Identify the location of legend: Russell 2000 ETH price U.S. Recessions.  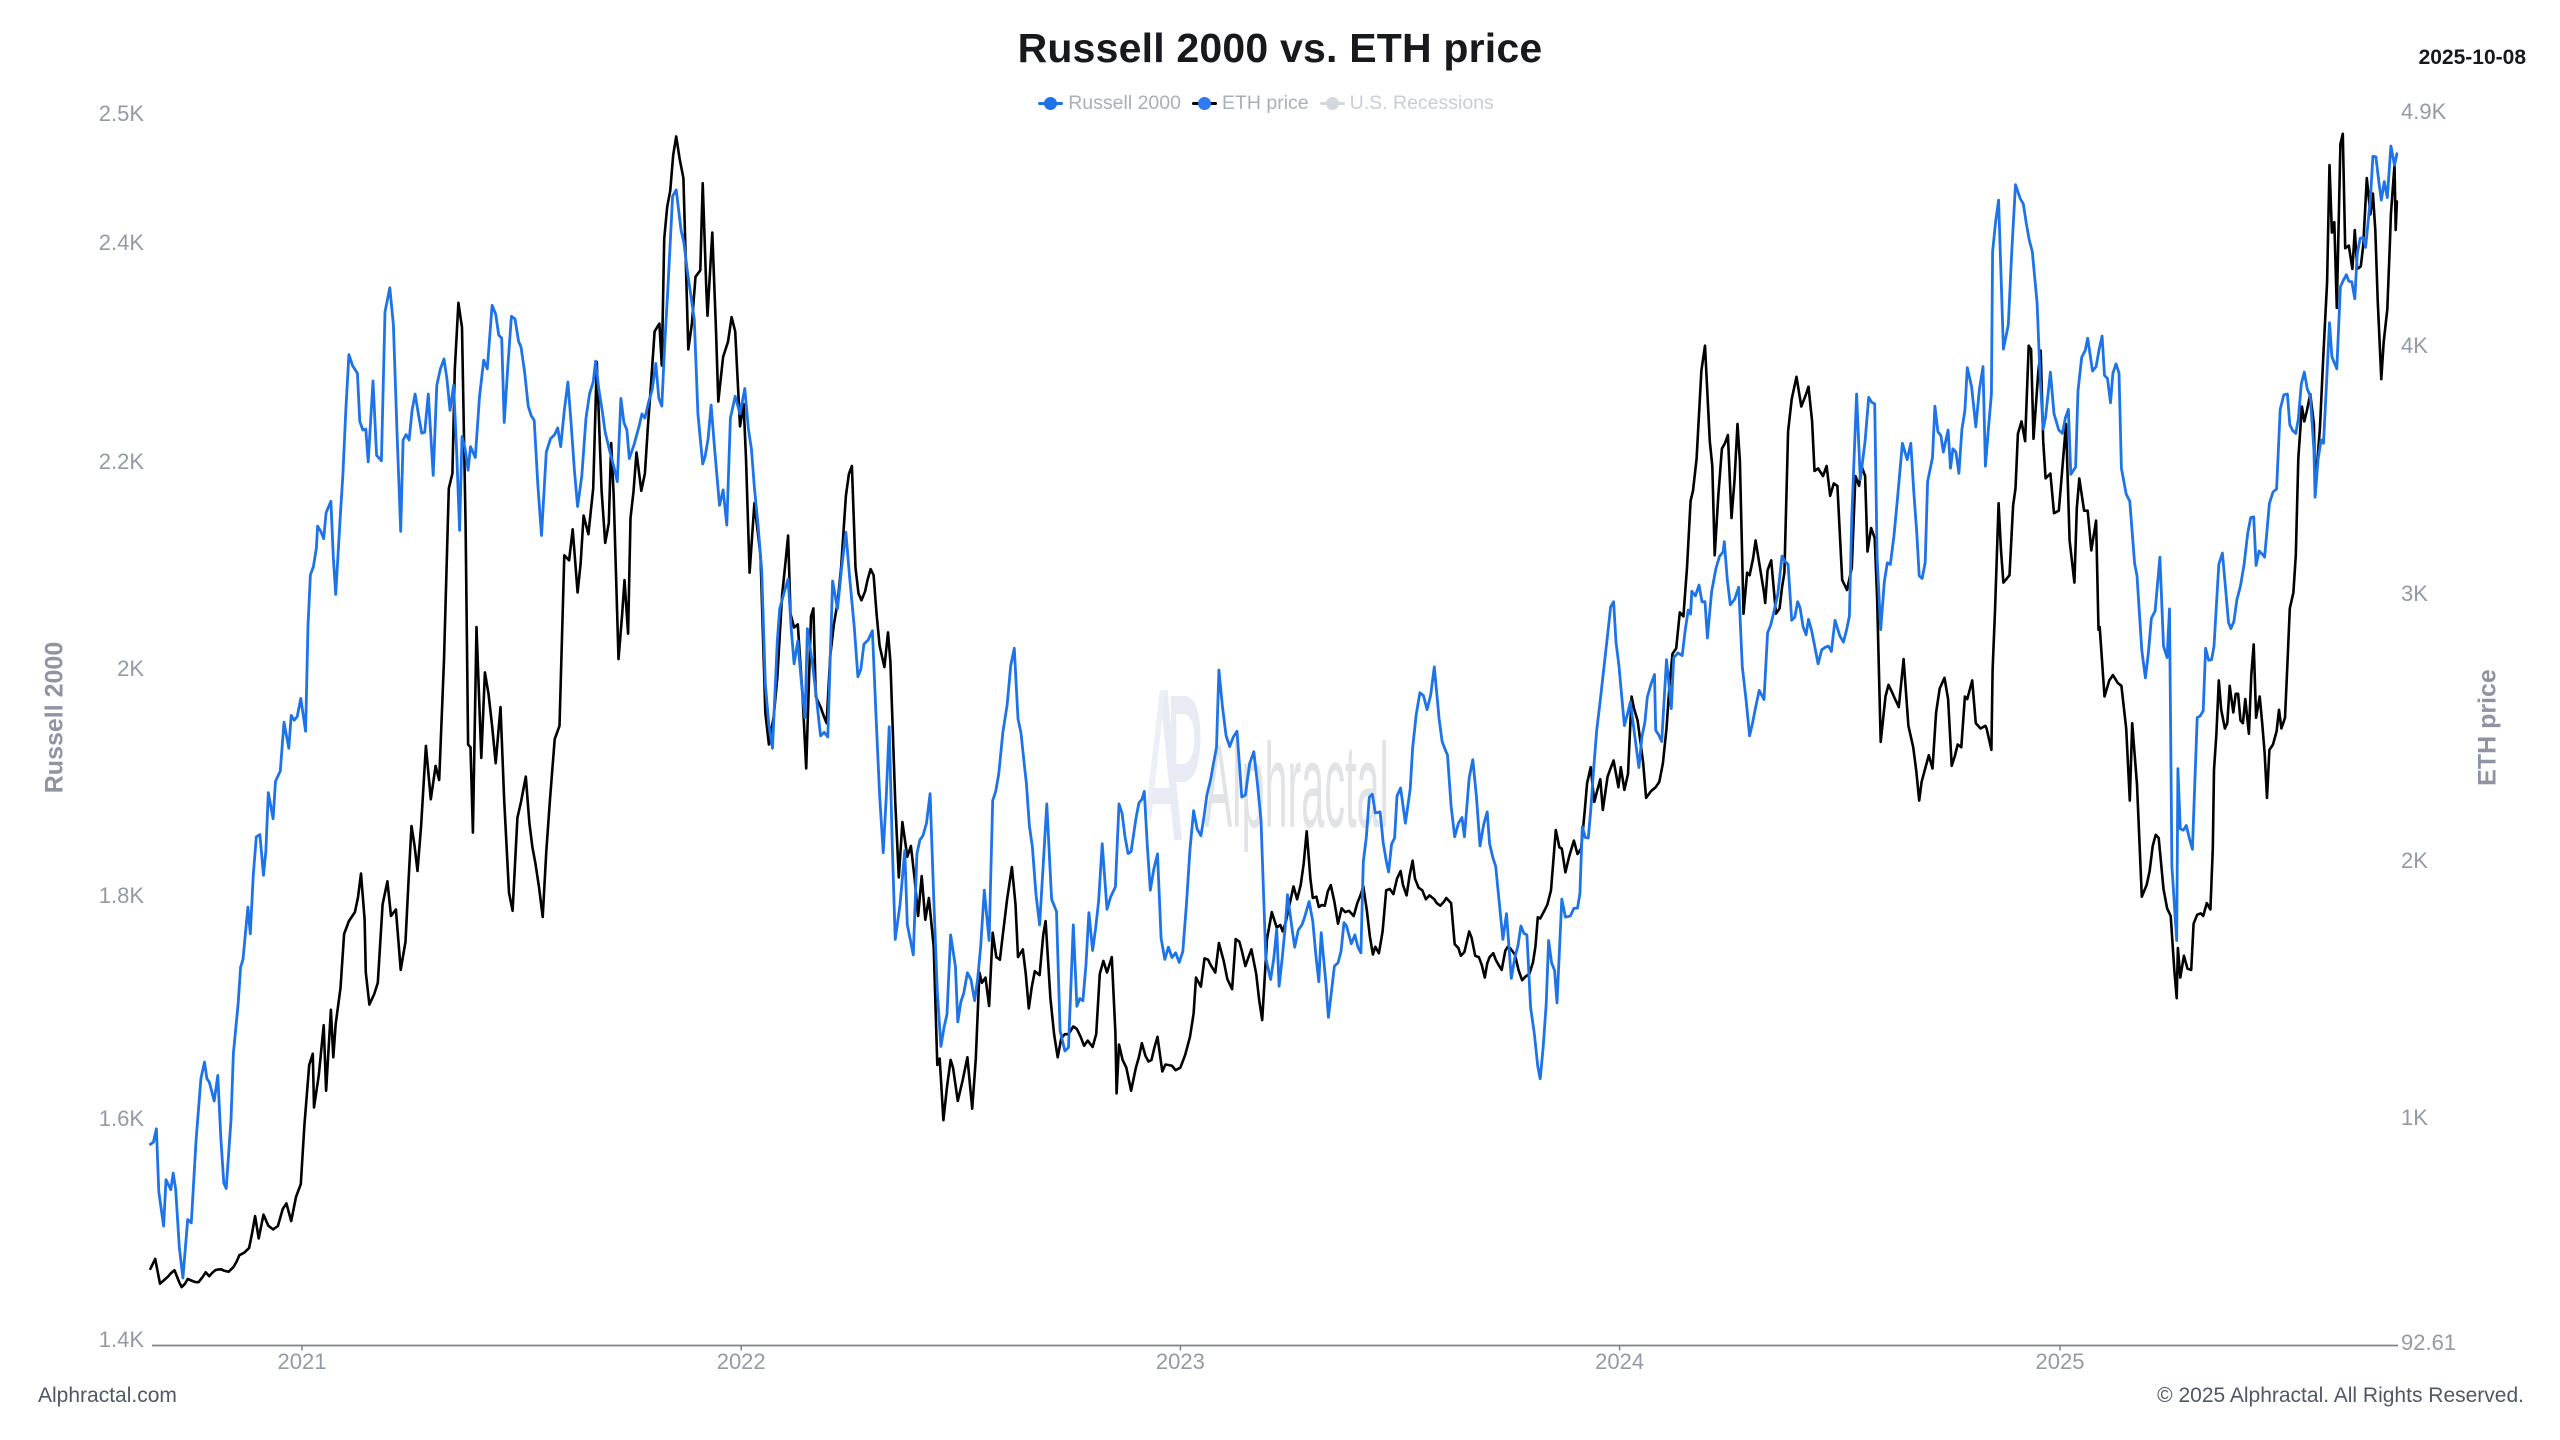
(1266, 103).